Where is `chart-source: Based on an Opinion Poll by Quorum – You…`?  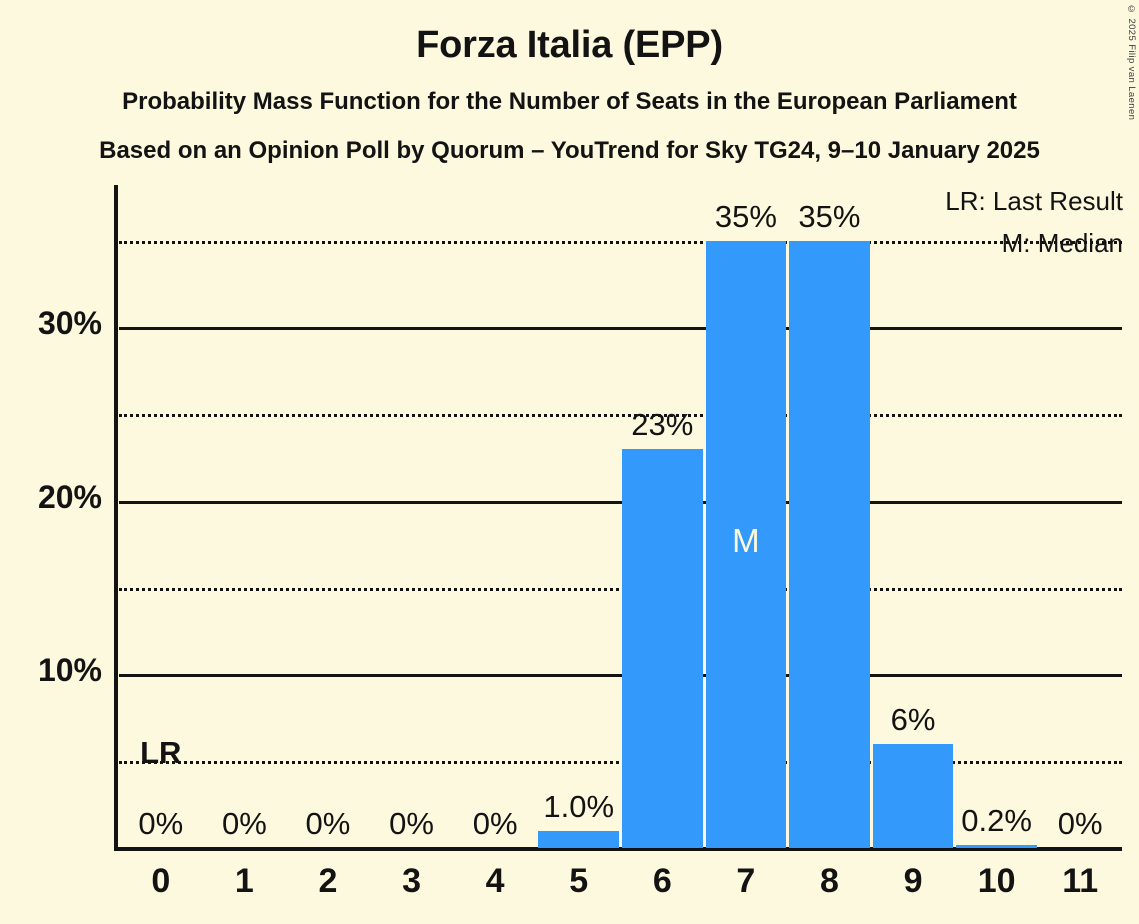 chart-source: Based on an Opinion Poll by Quorum – You… is located at coordinates (569, 150).